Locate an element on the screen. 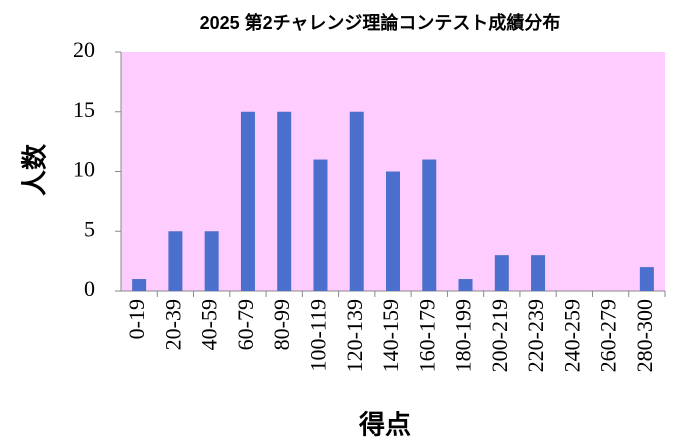  x-tick-label: 100-119 is located at coordinates (318, 335).